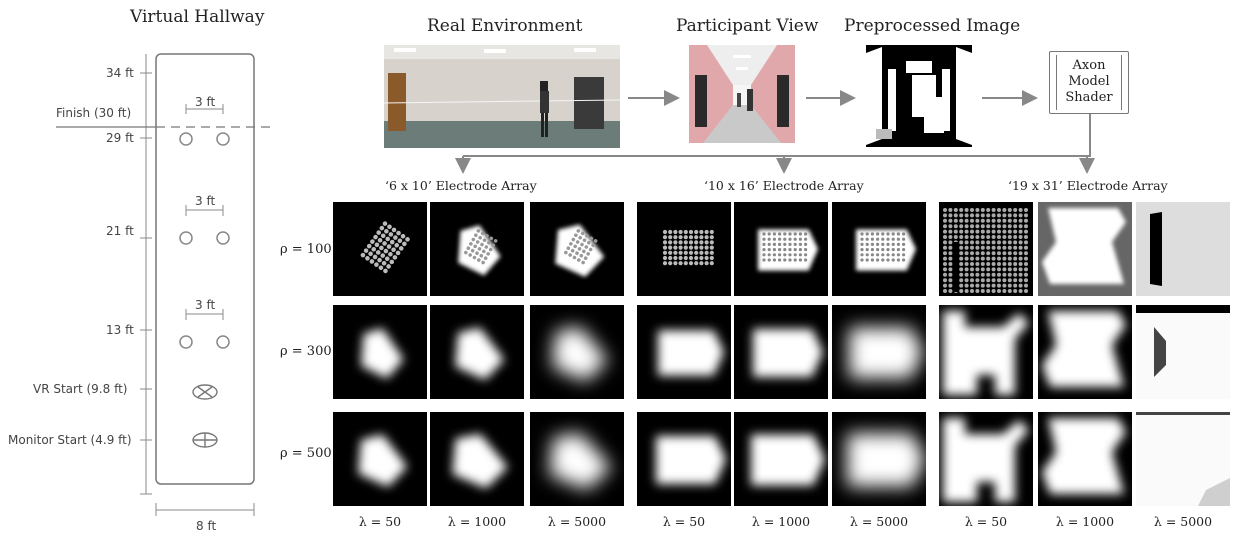 This screenshot has width=1240, height=533. What do you see at coordinates (1085, 459) in the screenshot?
I see `phosphene-tile-r2-c7` at bounding box center [1085, 459].